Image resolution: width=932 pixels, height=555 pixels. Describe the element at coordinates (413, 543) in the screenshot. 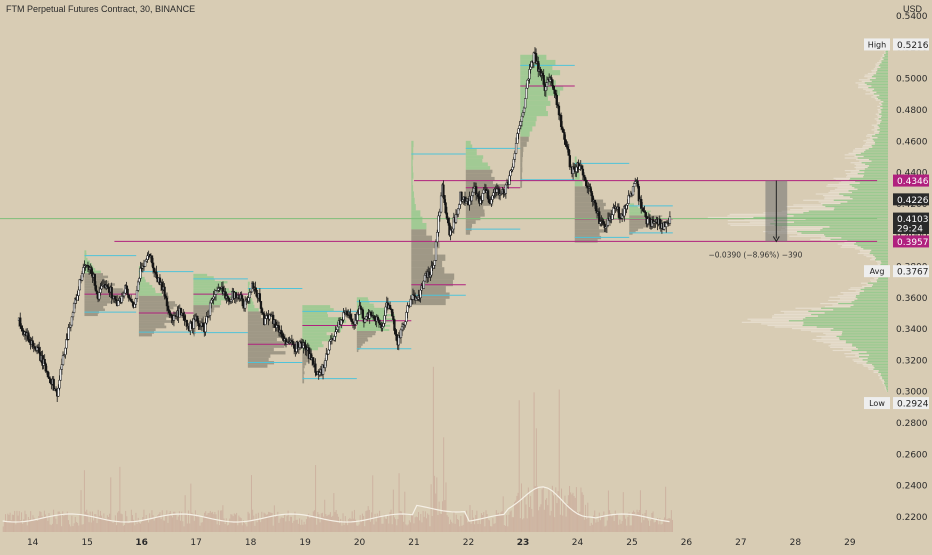

I see `x-tick-label: 21` at that location.